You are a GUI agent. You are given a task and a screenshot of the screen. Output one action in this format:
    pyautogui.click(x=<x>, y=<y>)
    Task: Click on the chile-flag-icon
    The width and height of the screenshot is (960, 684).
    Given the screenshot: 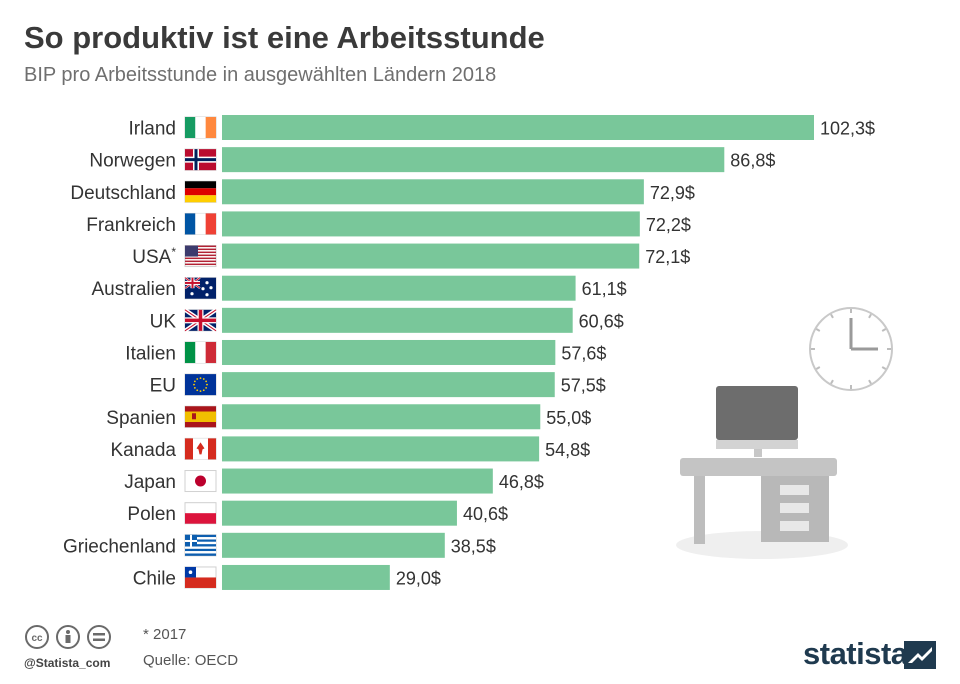 What is the action you would take?
    pyautogui.click(x=200, y=577)
    